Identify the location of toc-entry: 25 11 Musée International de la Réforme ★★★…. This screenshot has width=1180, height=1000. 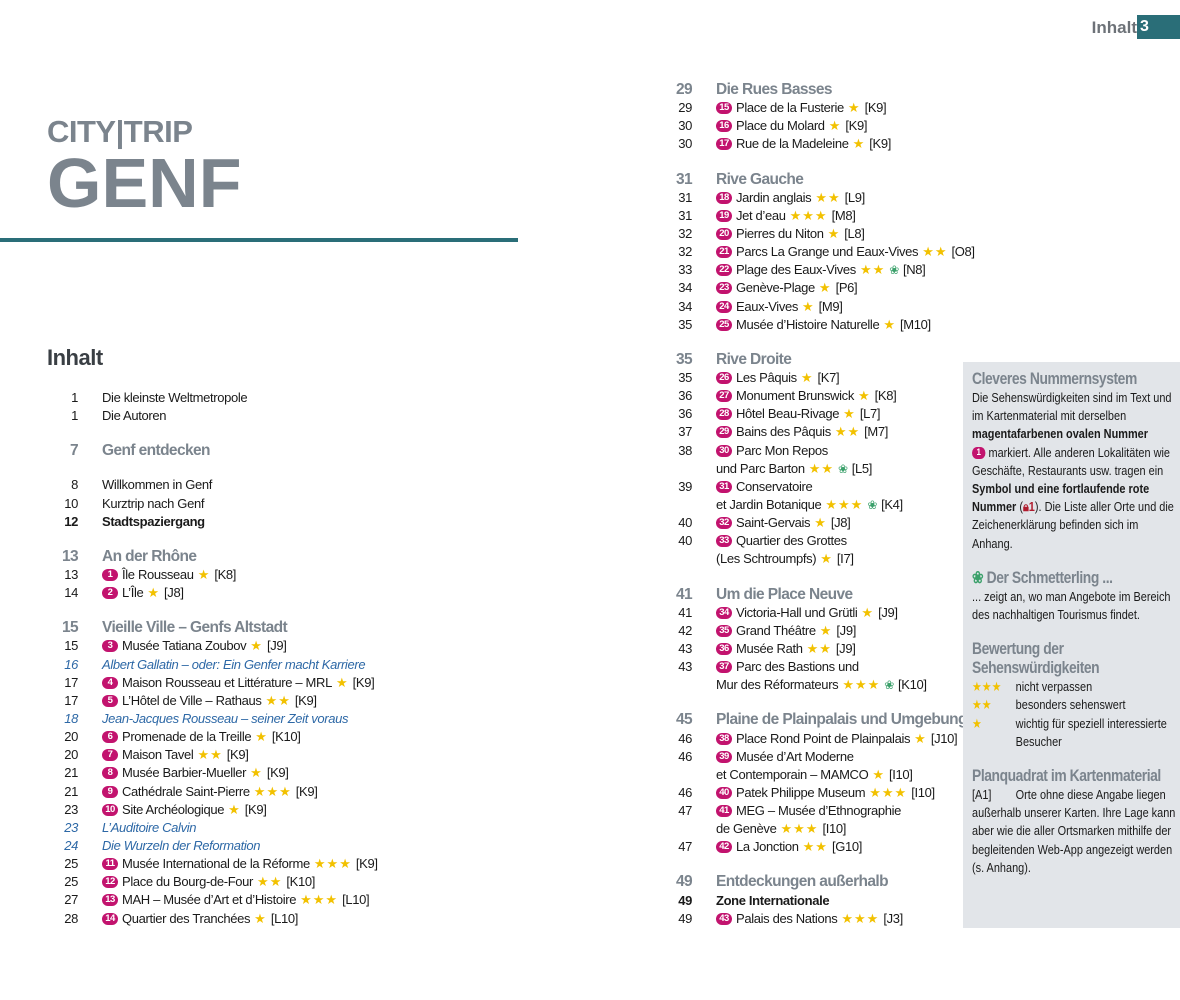
(285, 864).